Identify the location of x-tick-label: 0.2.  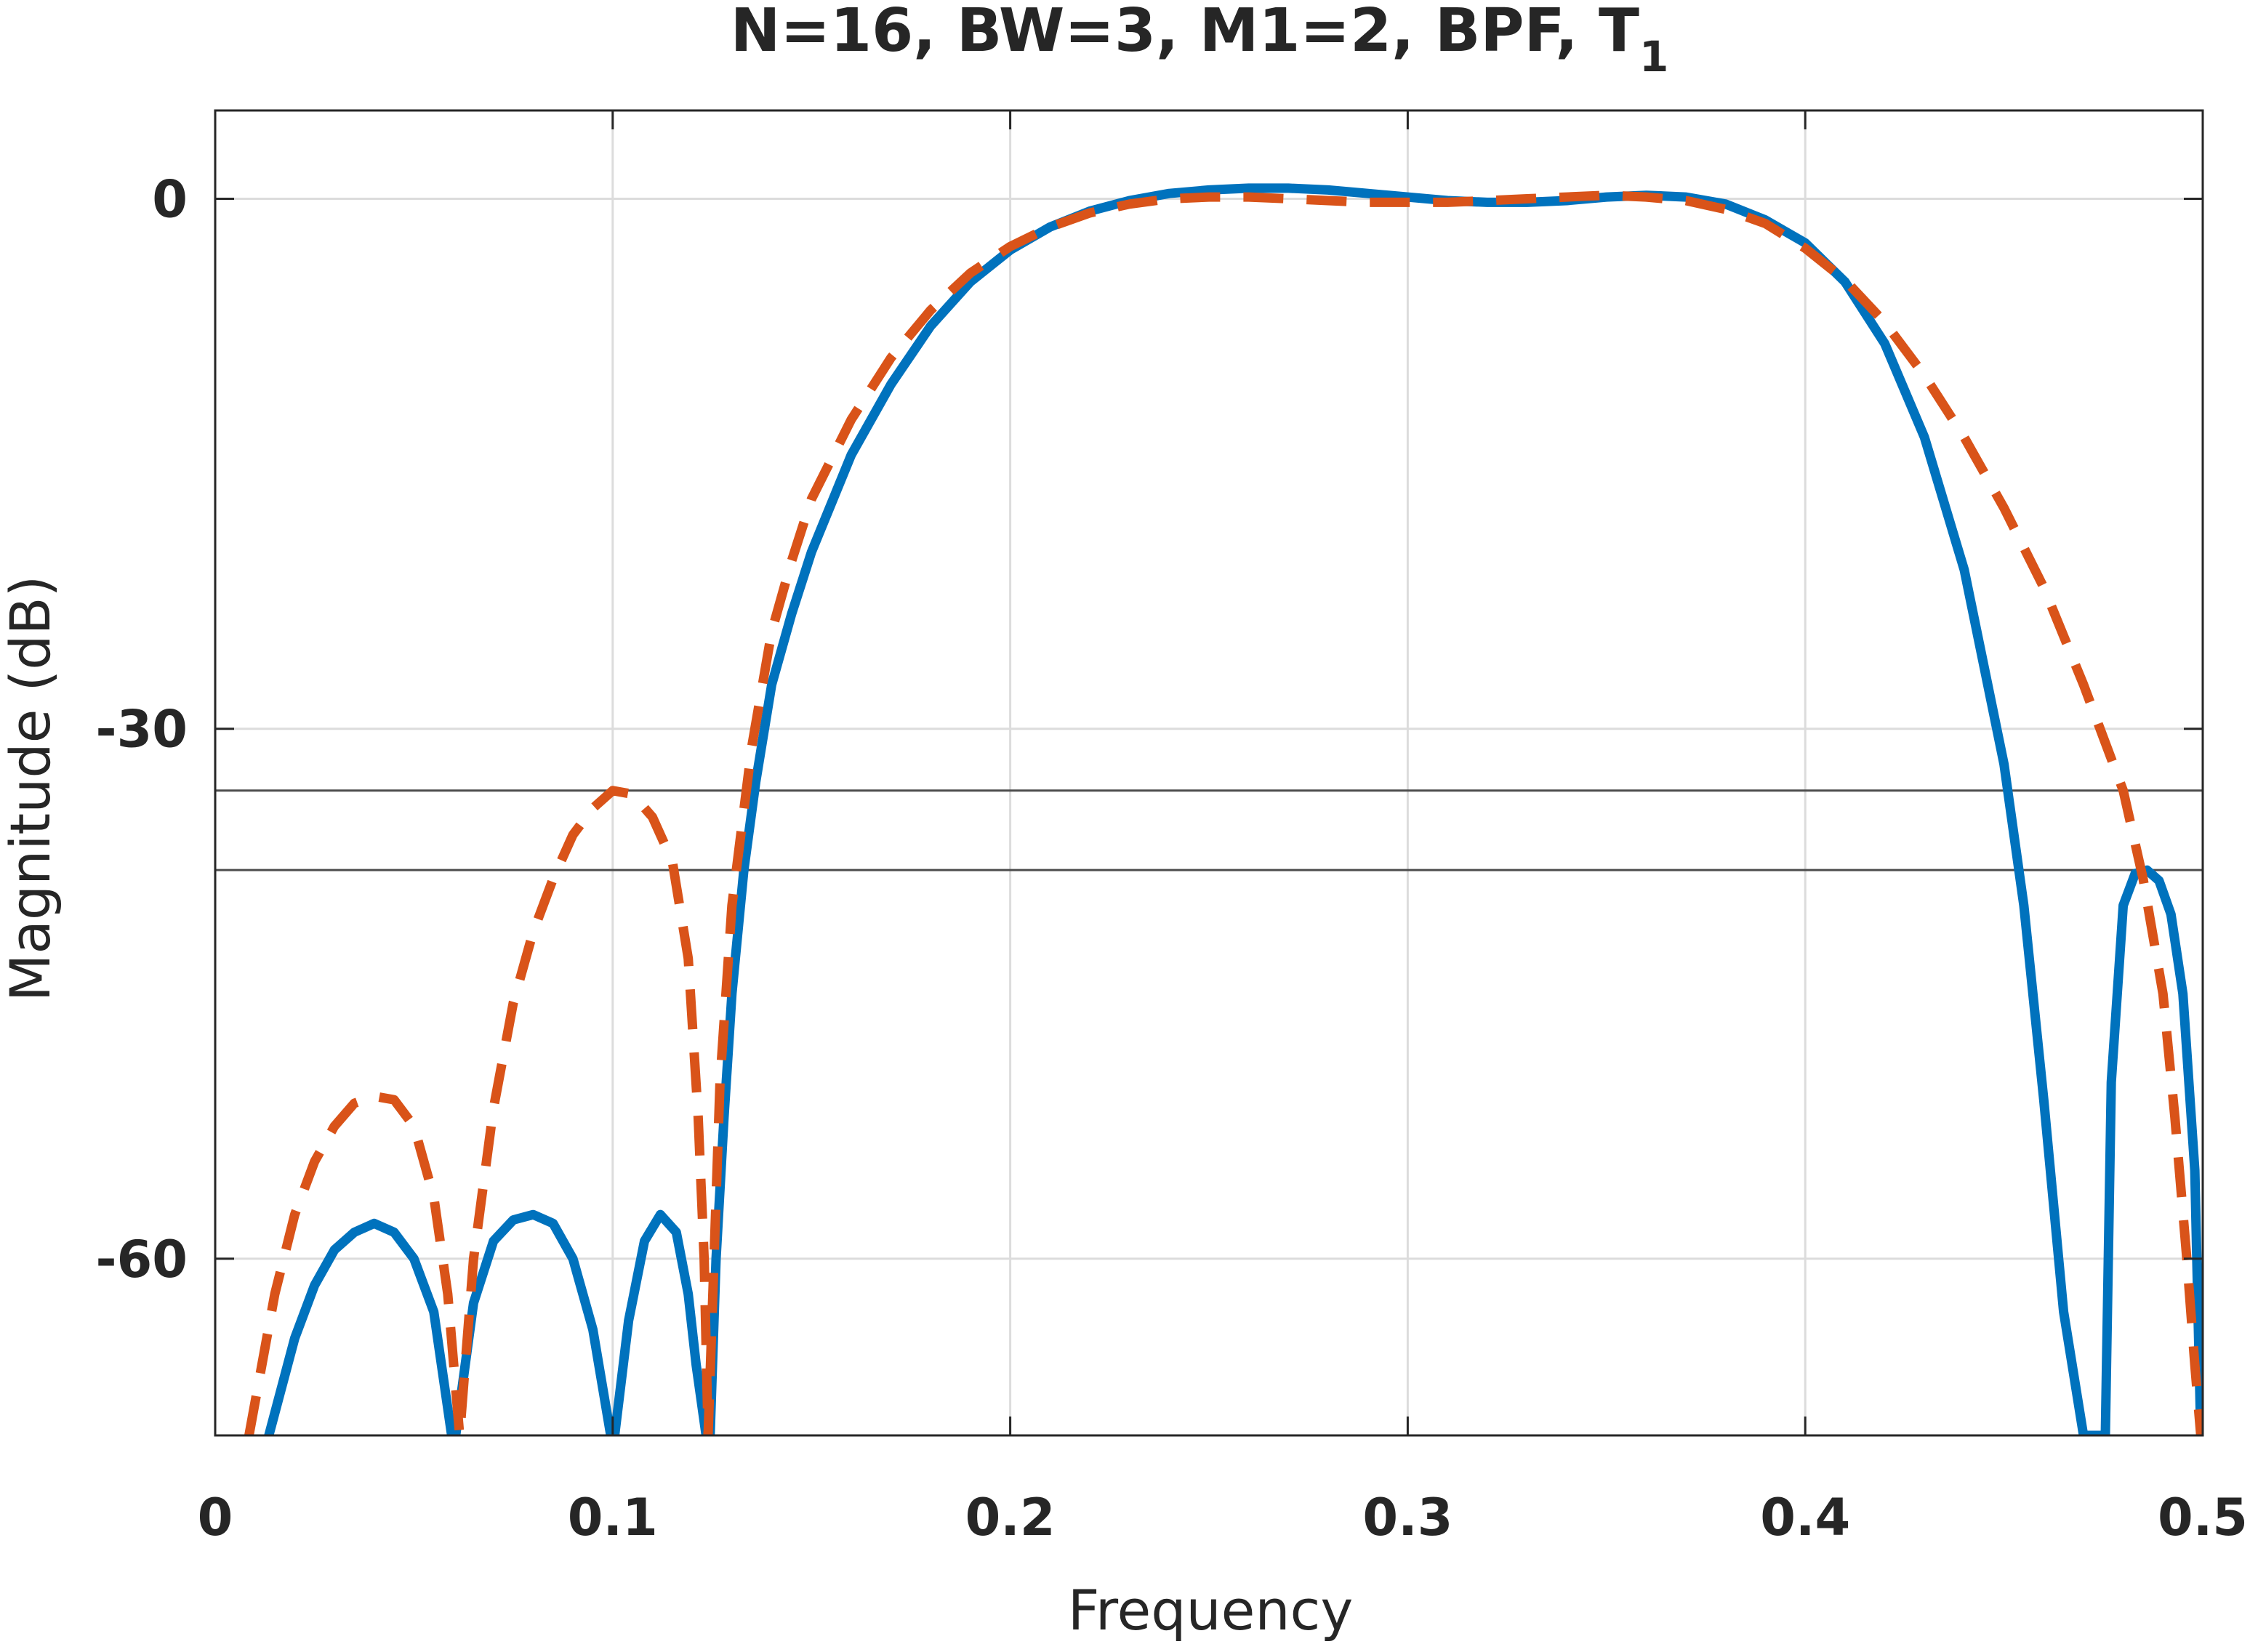
(1011, 1518).